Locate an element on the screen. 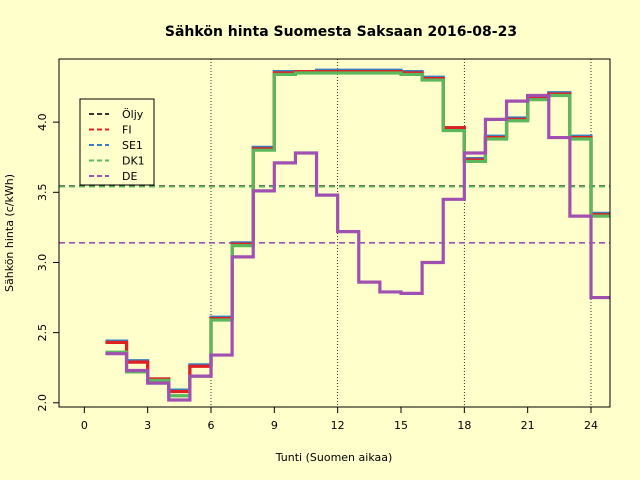  y-tick-label: 3.0 is located at coordinates (42, 263).